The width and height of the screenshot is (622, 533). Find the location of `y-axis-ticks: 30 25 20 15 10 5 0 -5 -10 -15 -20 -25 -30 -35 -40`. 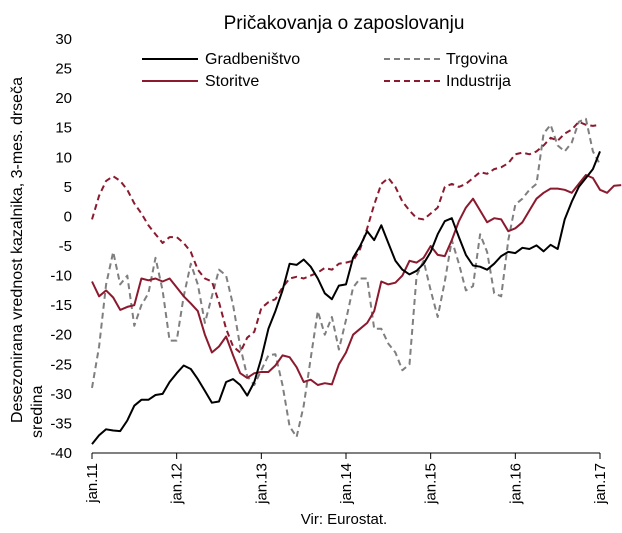

y-axis-ticks: 30 25 20 15 10 5 0 -5 -10 -15 -20 -25 -30 -35 -40 is located at coordinates (61, 246).